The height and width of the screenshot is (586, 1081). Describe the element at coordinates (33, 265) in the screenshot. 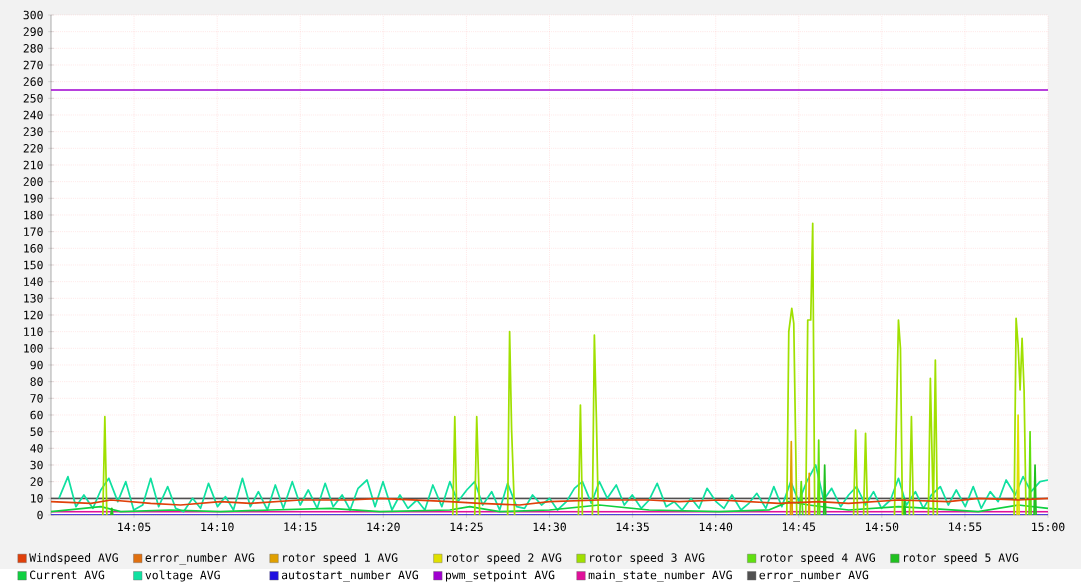

I see `y-tick-label: 150` at that location.